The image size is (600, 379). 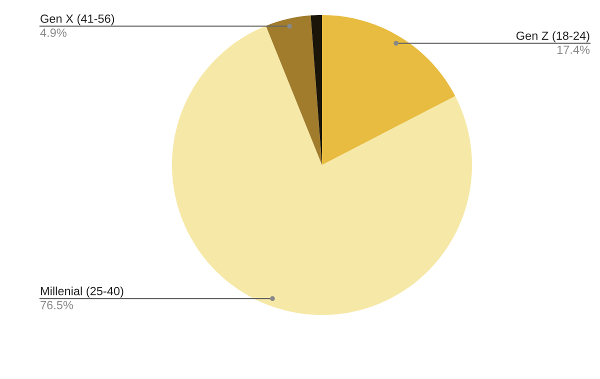 What do you see at coordinates (77, 20) in the screenshot?
I see `slice-label: Gen X (41-56)` at bounding box center [77, 20].